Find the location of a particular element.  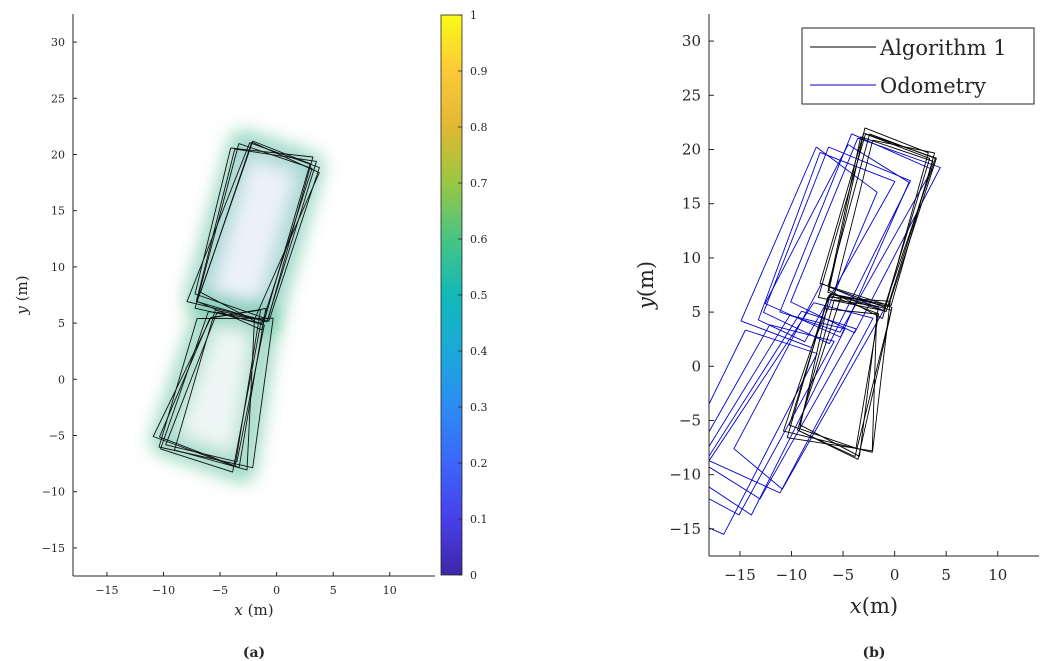

colorbar-tick-label: 0.5 is located at coordinates (479, 295).